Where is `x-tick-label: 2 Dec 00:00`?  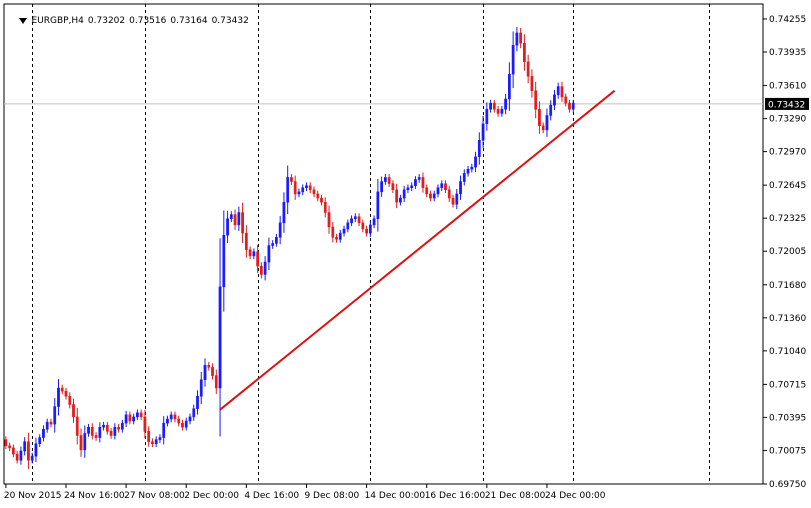 x-tick-label: 2 Dec 00:00 is located at coordinates (211, 496).